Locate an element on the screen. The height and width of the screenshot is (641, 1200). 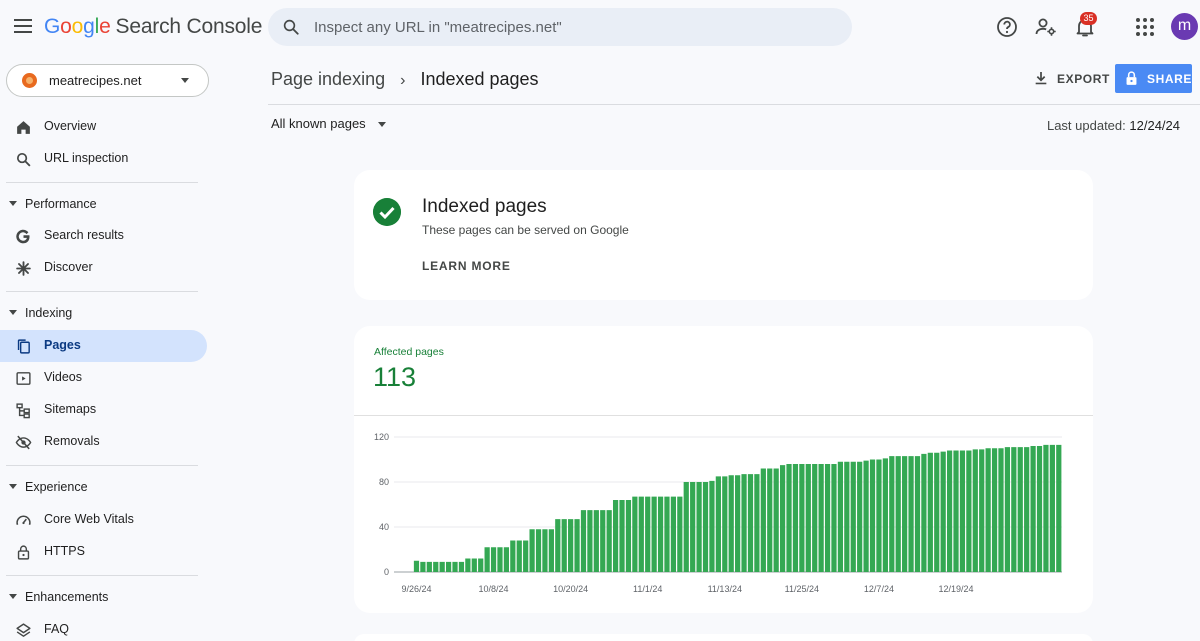
sidebar-item-videos: Videos is located at coordinates (103, 378).